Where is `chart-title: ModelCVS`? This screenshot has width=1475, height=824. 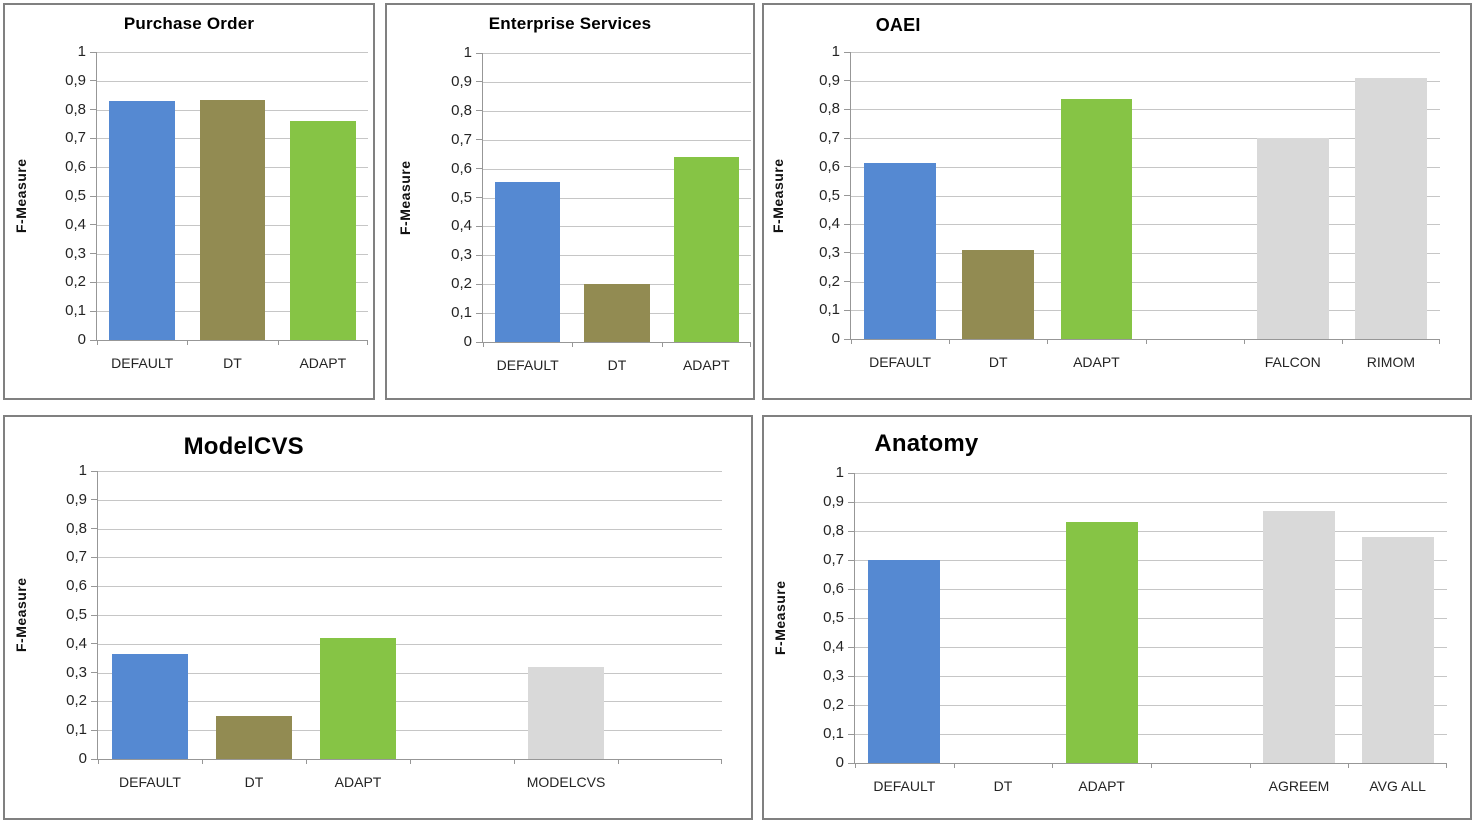
chart-title: ModelCVS is located at coordinates (243, 446).